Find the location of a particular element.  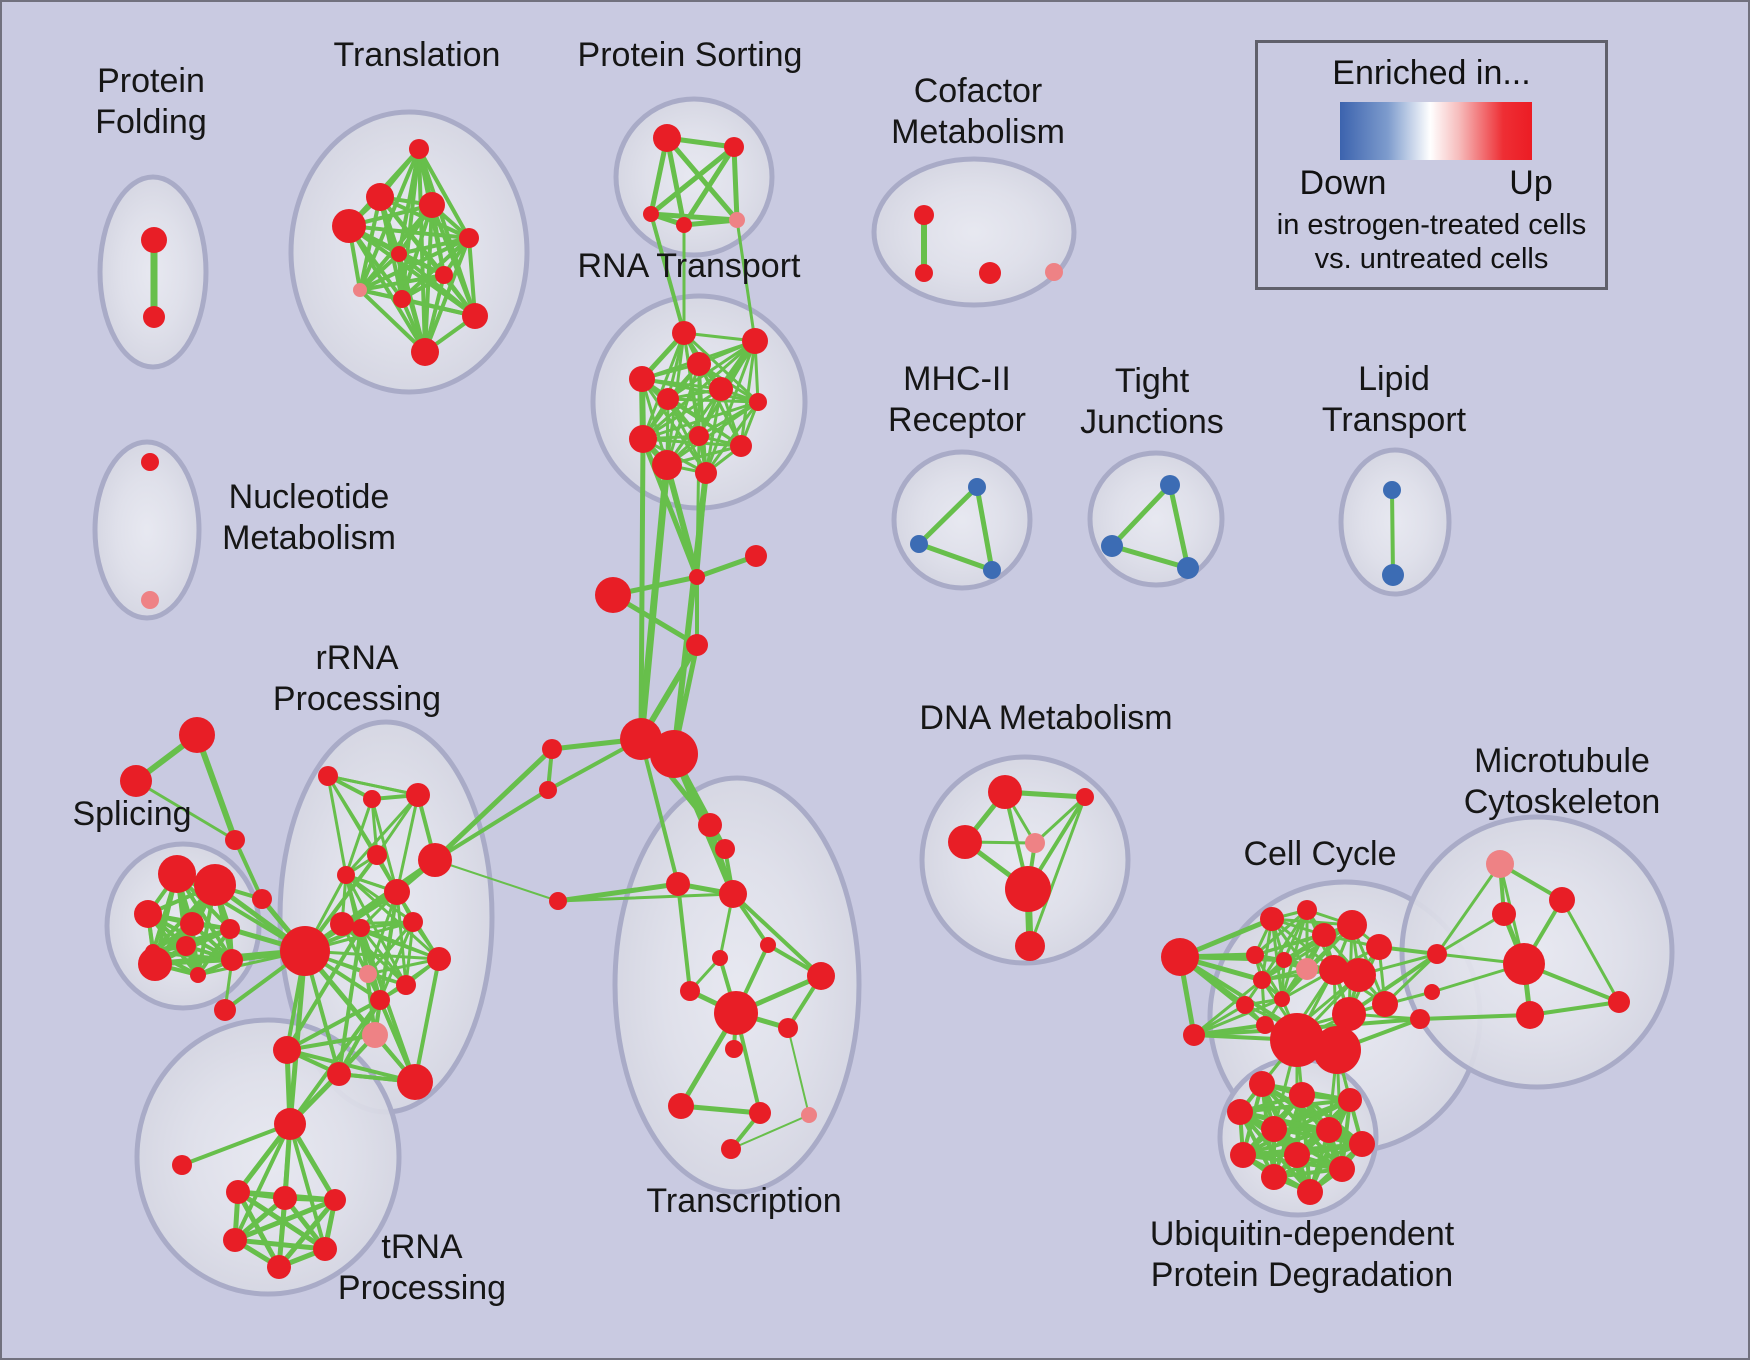

cluster-label-lipid-transport: Transport is located at coordinates (1394, 420).